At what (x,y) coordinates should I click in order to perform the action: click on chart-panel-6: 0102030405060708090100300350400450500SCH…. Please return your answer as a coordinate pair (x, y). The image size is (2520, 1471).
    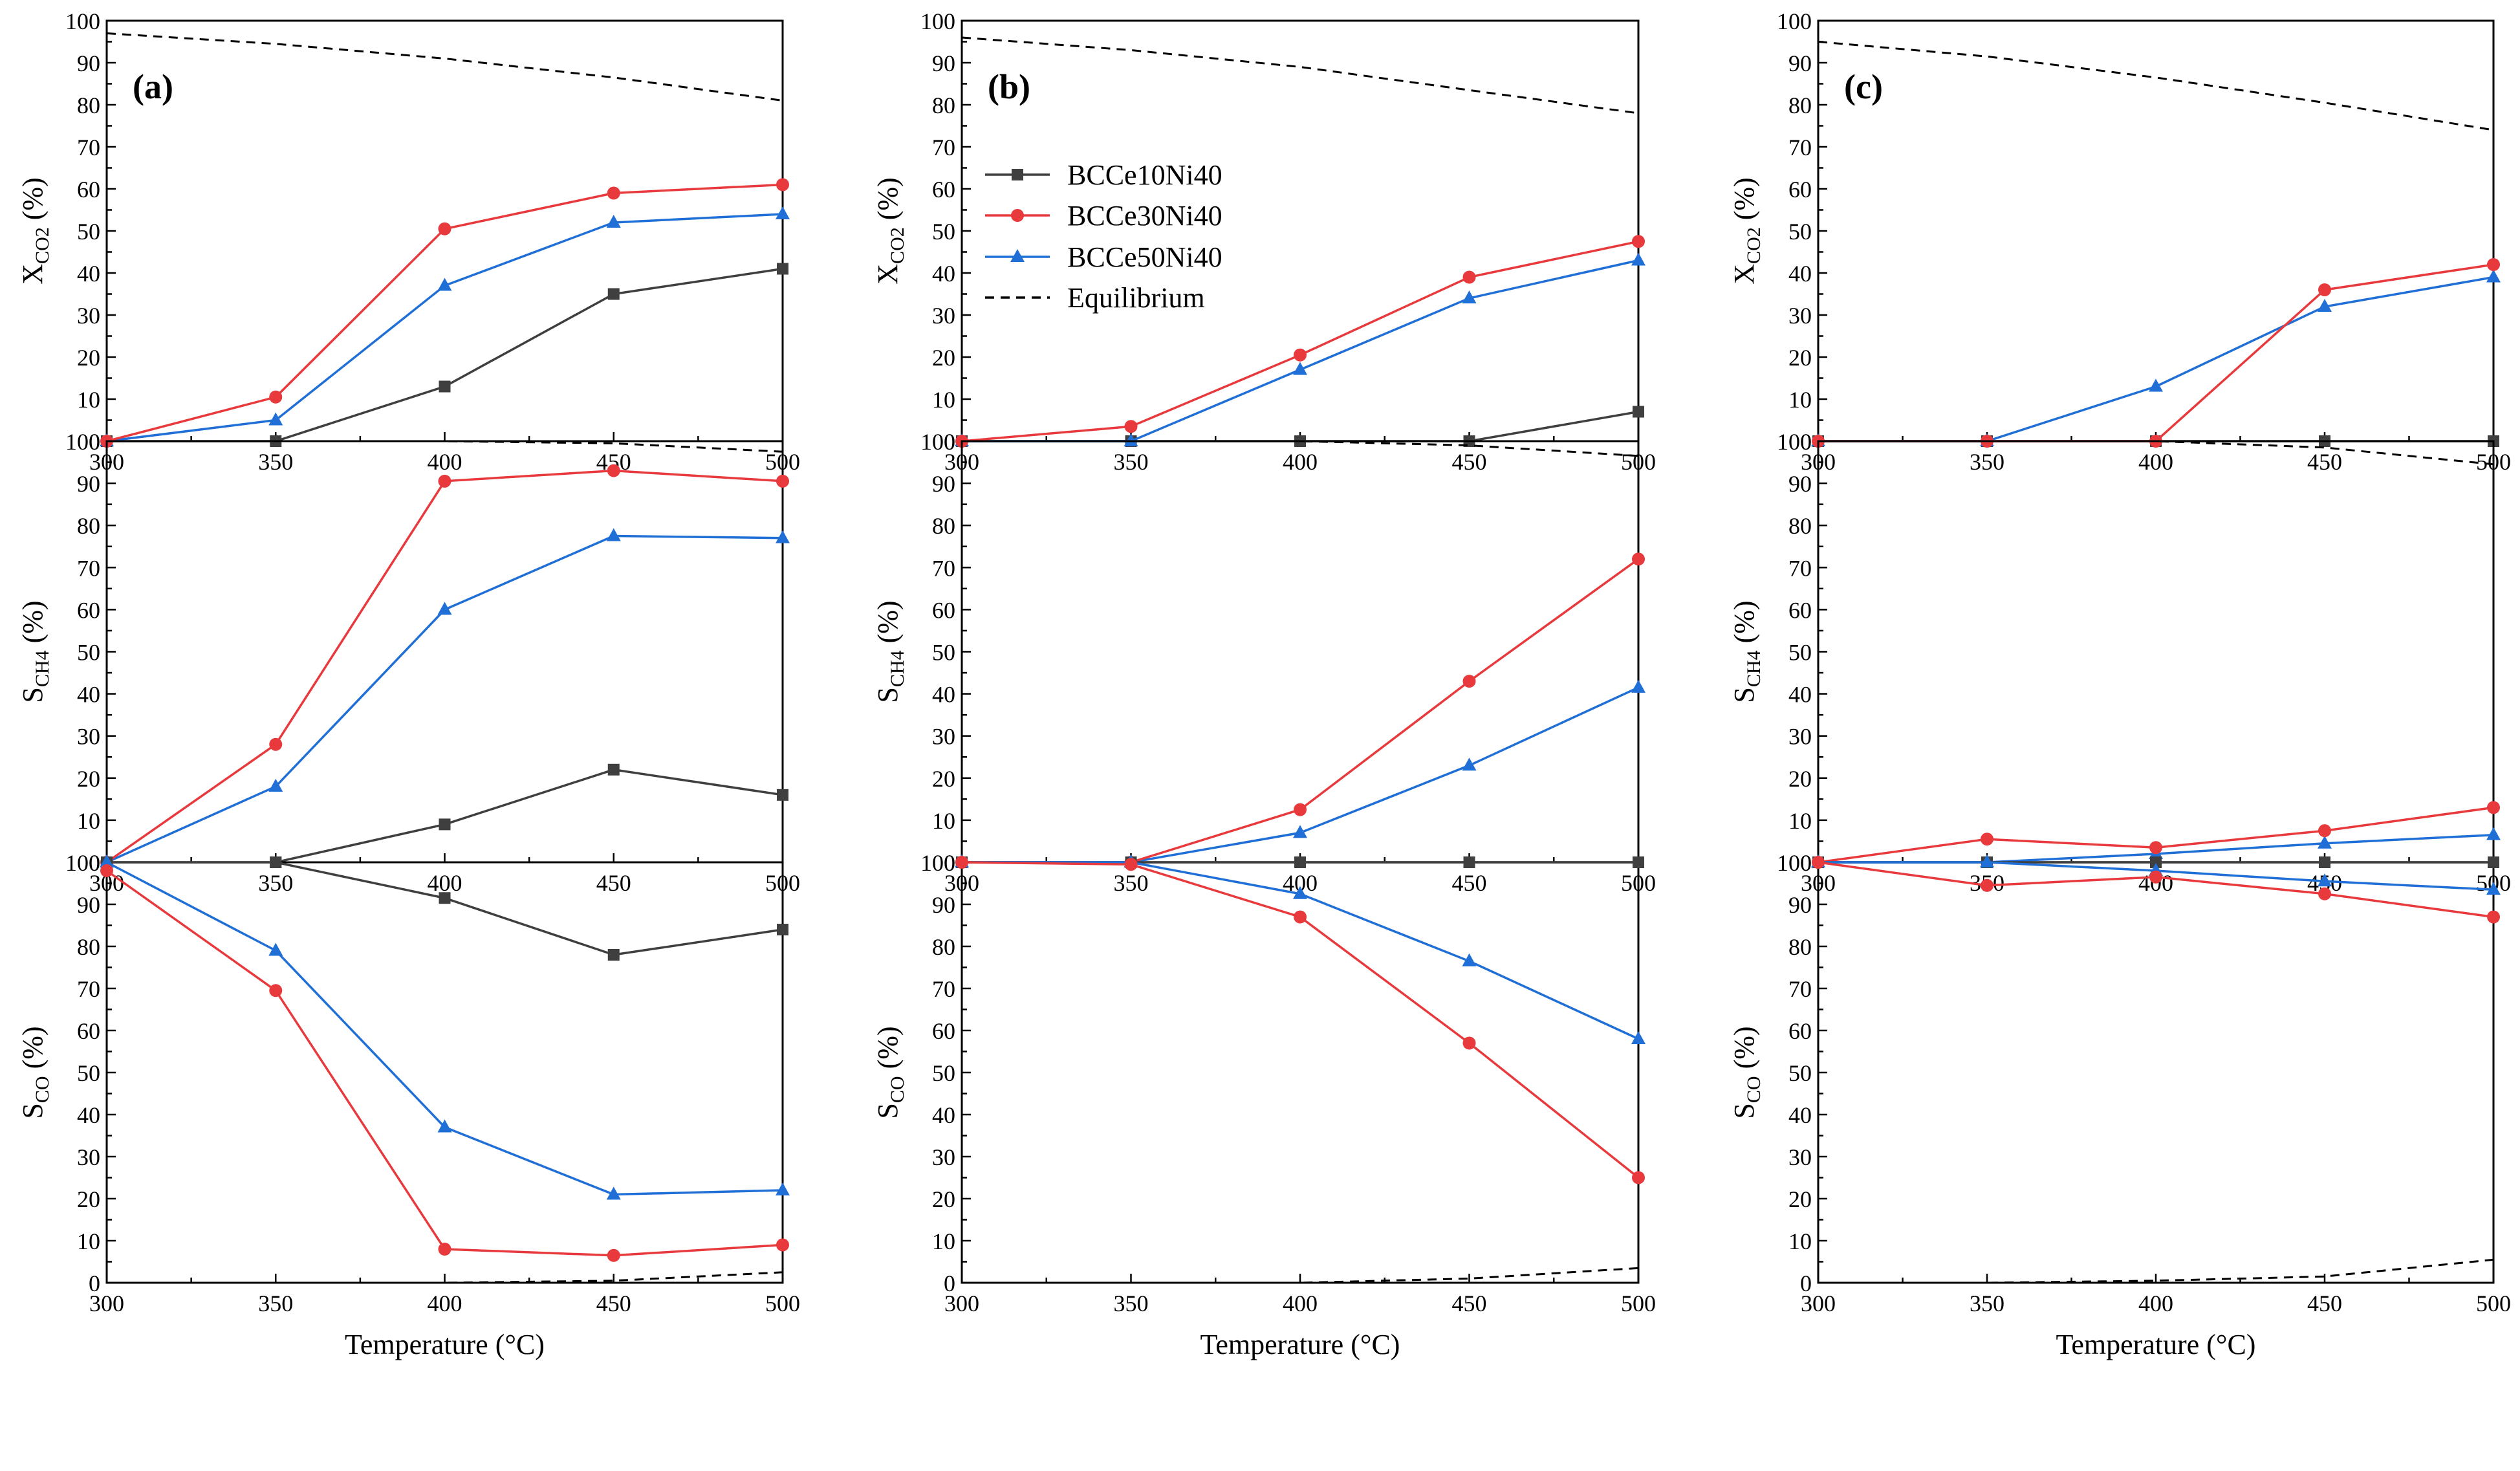
    Looking at the image, I should click on (2119, 662).